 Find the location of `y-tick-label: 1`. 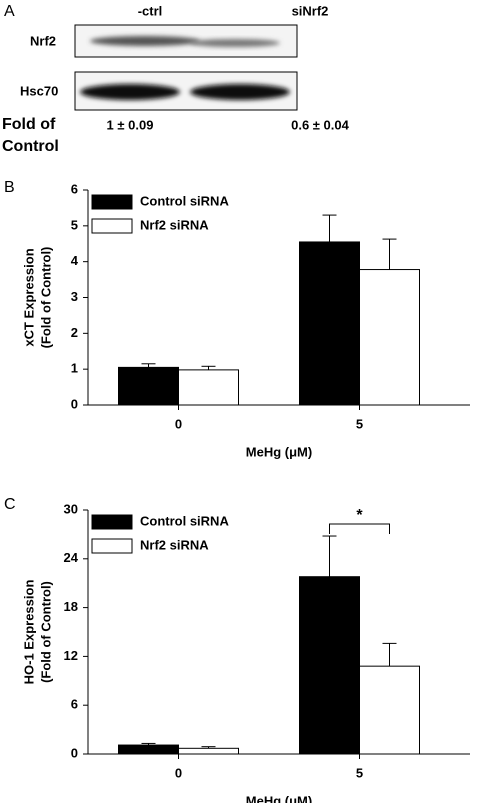

y-tick-label: 1 is located at coordinates (74, 368).